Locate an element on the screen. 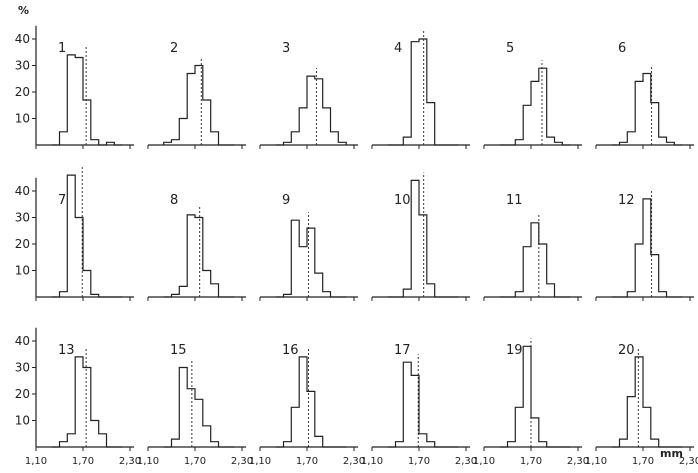 This screenshot has height=473, width=698. panel-label: 19 is located at coordinates (514, 350).